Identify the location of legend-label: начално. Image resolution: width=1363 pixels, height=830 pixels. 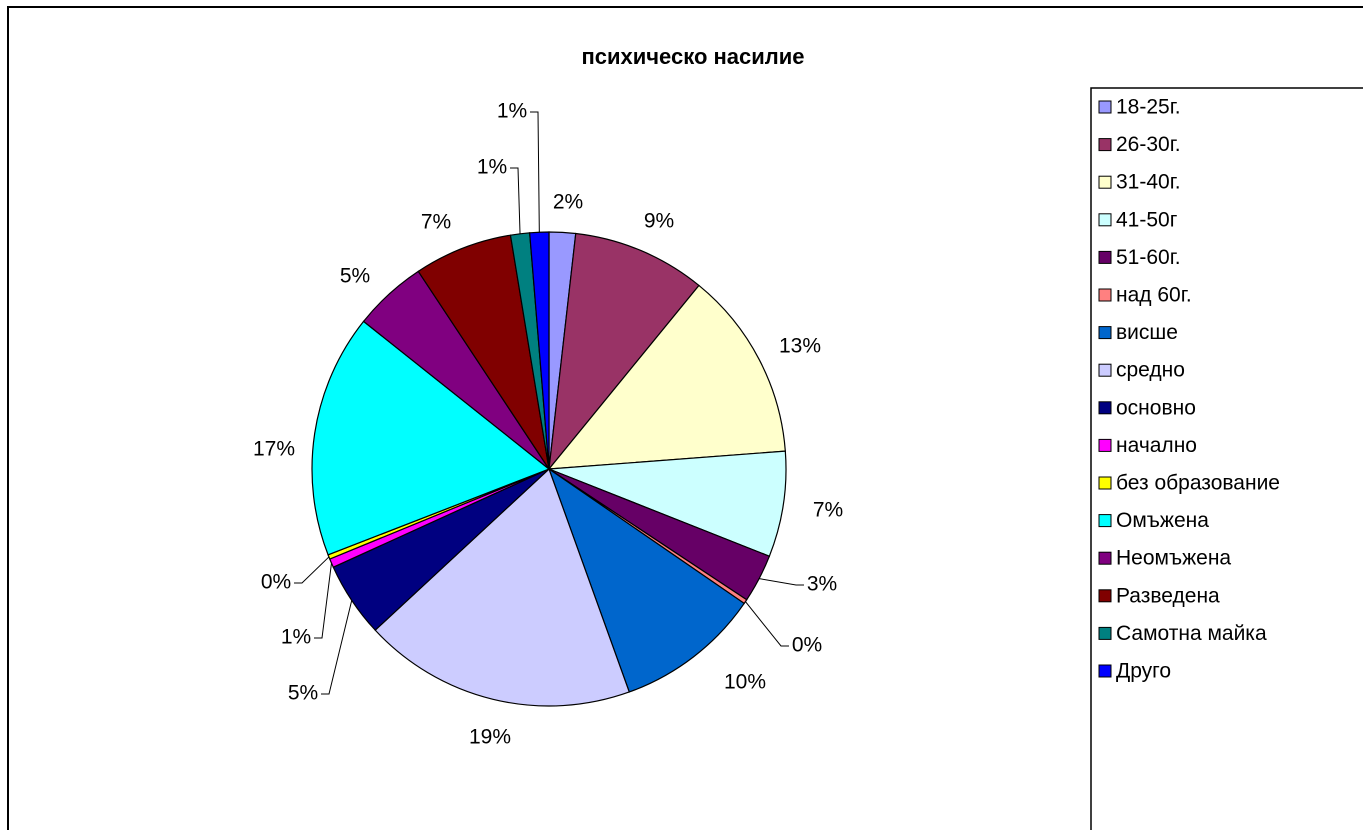
(1156, 445).